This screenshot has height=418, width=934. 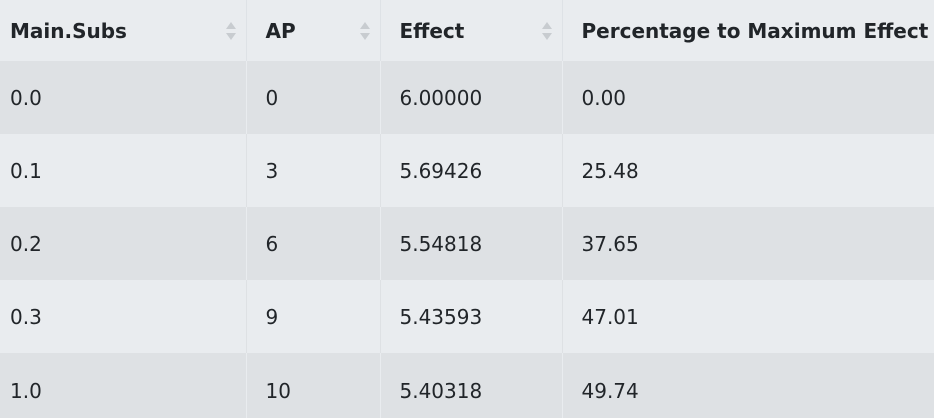 I want to click on column-header-label: Percentage to Maximum Effect, so click(x=755, y=30).